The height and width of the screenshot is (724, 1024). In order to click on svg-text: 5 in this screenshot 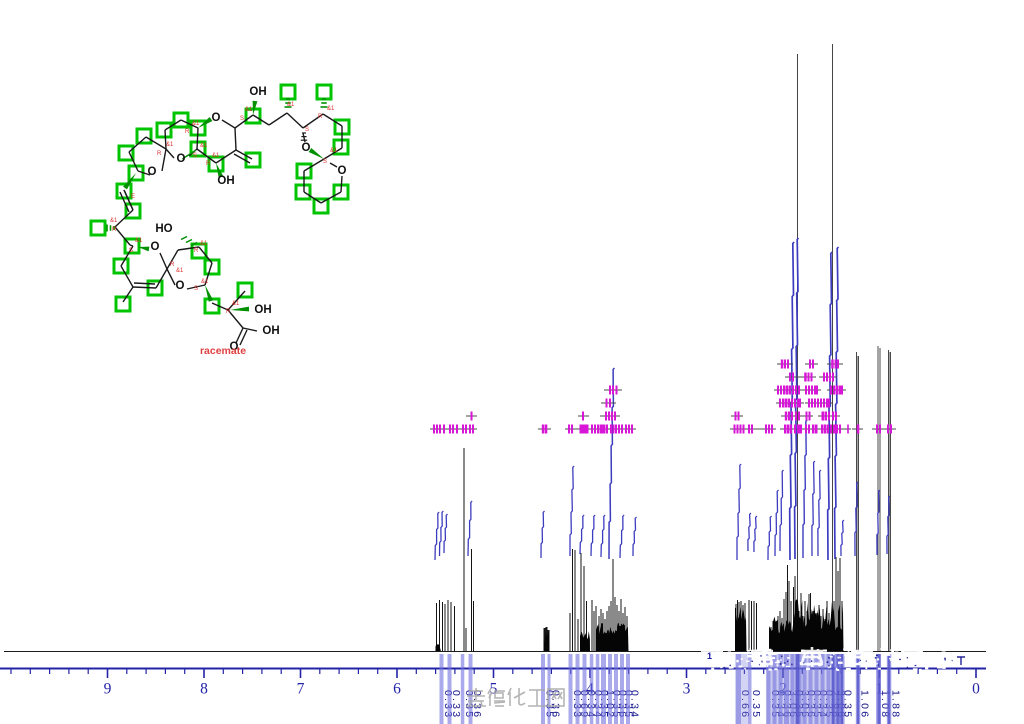, I will do `click(494, 689)`.